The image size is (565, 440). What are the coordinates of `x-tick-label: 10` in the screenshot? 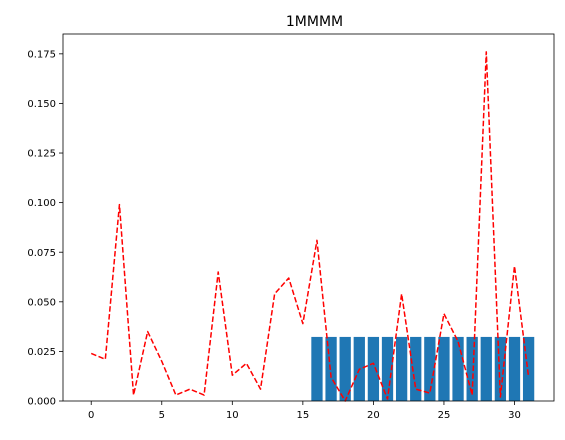 It's located at (232, 415).